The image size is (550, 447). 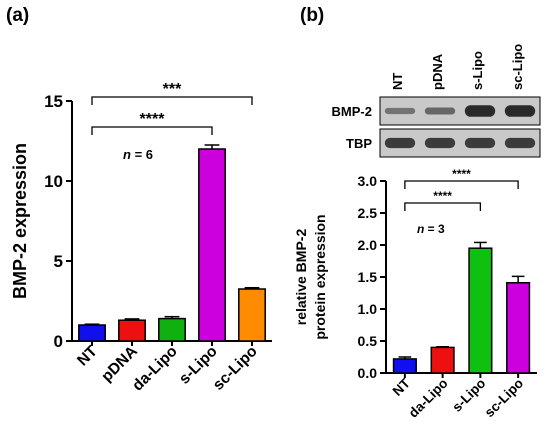 What do you see at coordinates (437, 71) in the screenshot?
I see `lane-label: pDNA` at bounding box center [437, 71].